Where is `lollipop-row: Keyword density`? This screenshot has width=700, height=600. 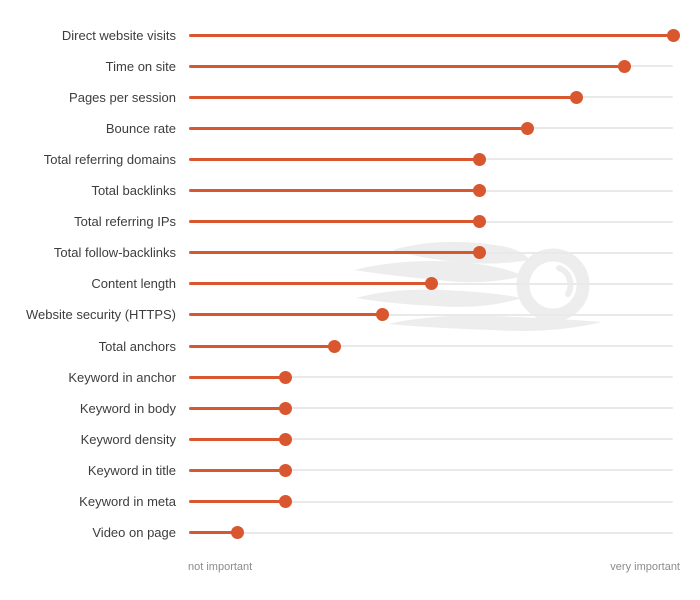 lollipop-row: Keyword density is located at coordinates (350, 439).